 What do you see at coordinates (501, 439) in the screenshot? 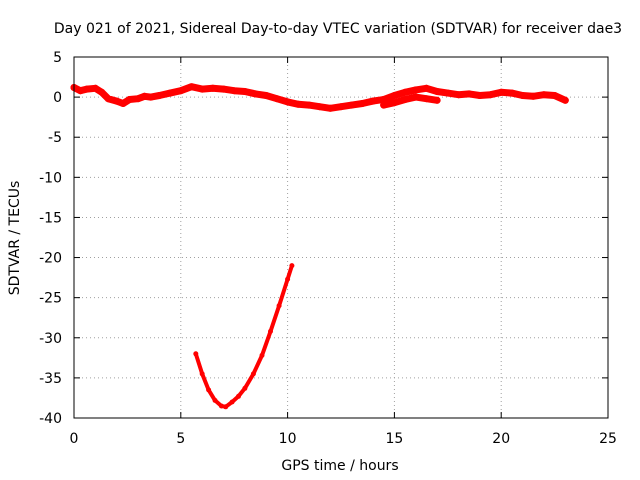
I see `x-tick-label: 20` at bounding box center [501, 439].